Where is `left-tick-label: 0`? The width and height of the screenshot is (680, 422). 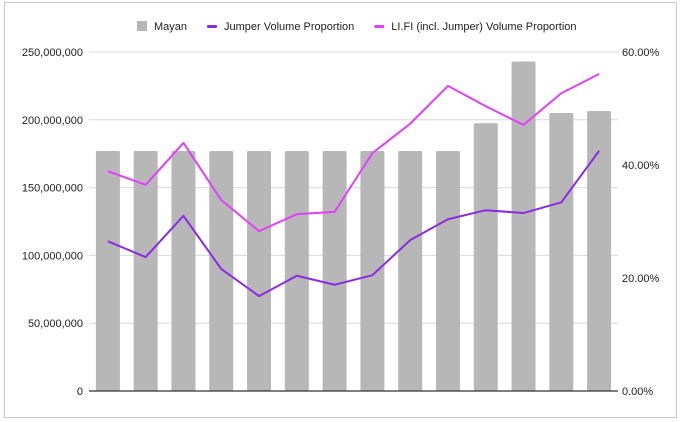
left-tick-label: 0 is located at coordinates (80, 392).